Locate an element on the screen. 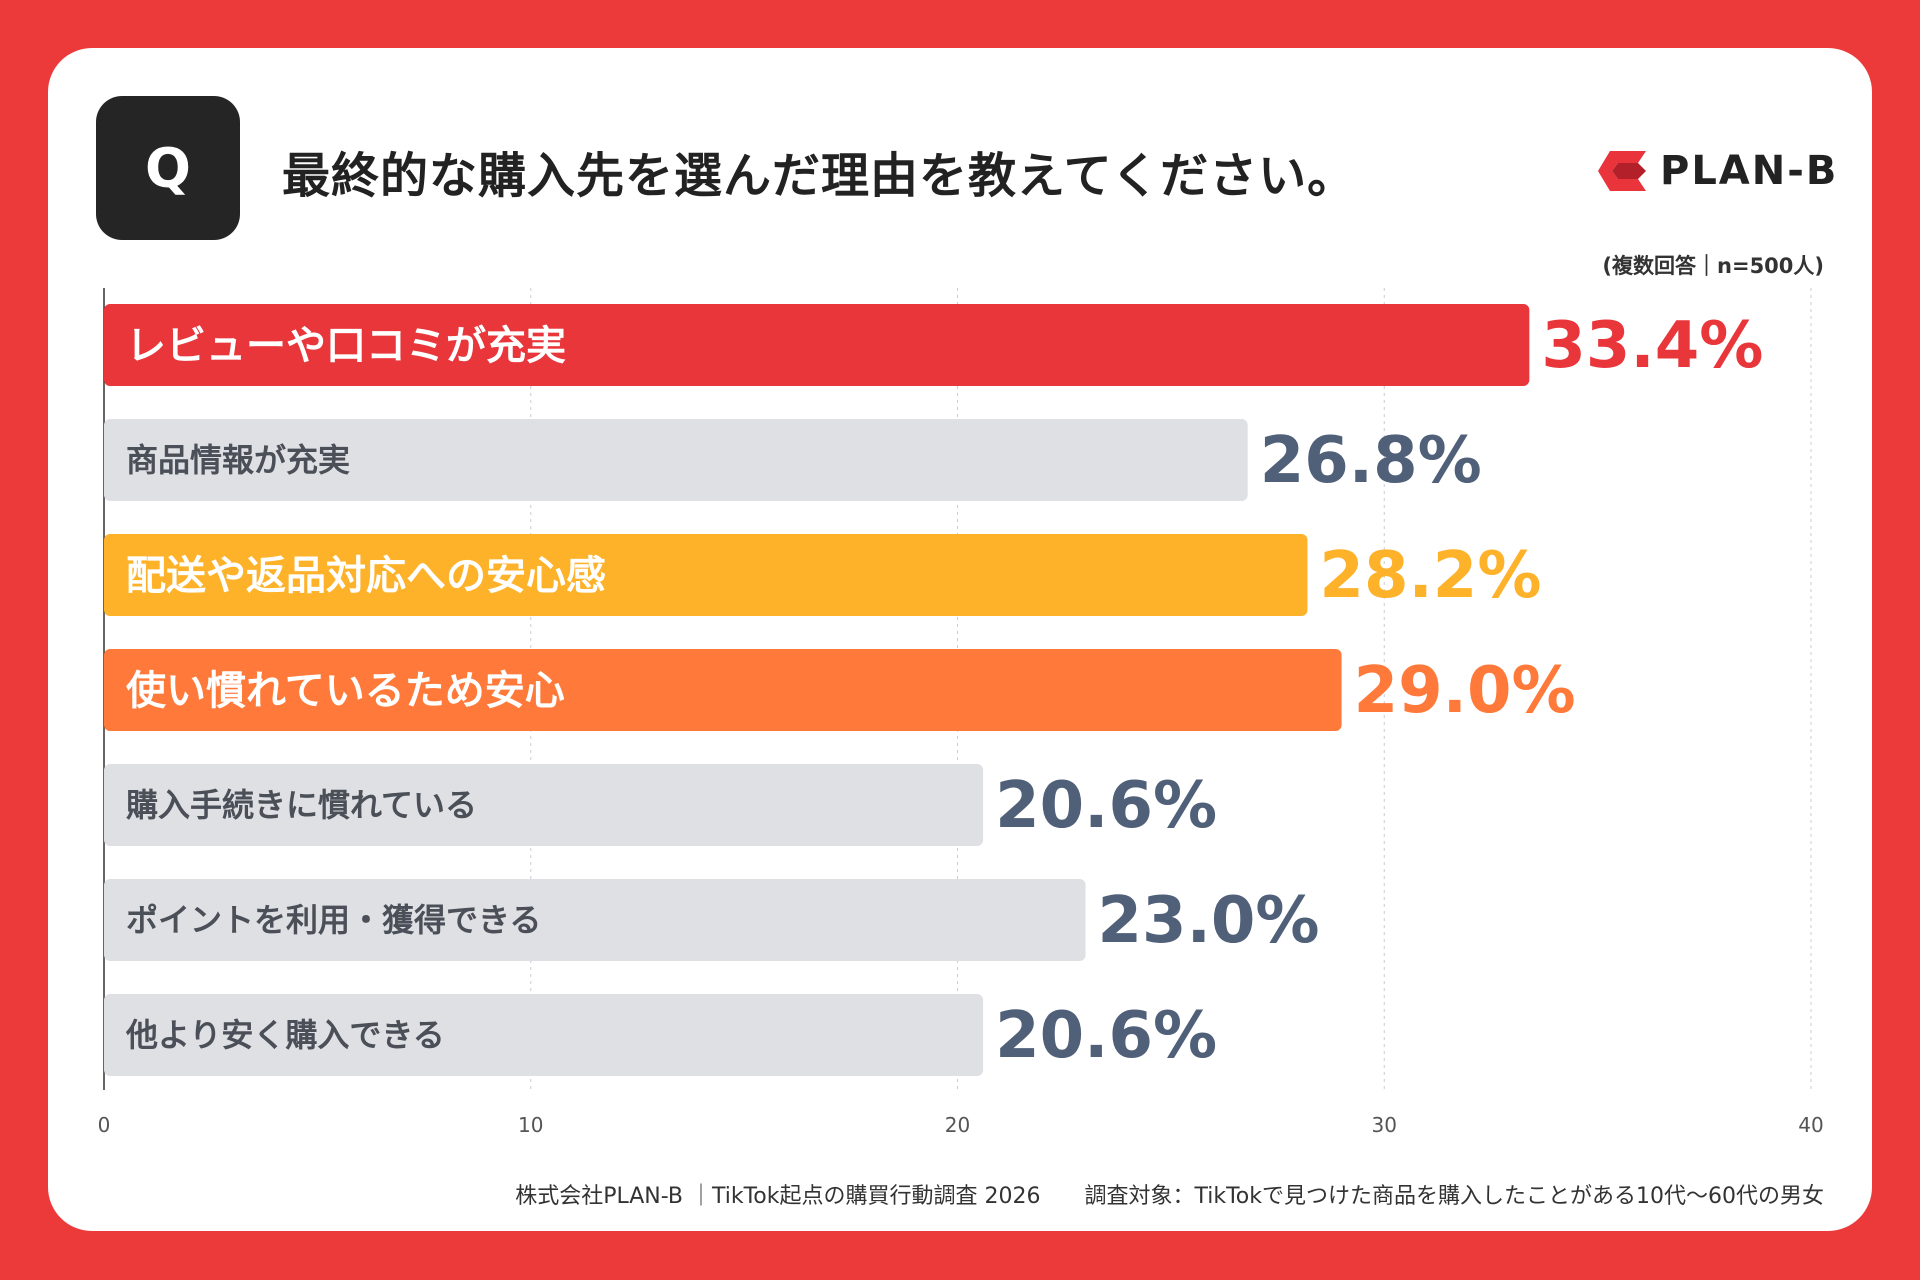 Image resolution: width=1920 pixels, height=1280 pixels. footer-source: 株式会社PLAN-B ｜TikTok起点の購買行動調査 2026 is located at coordinates (778, 1196).